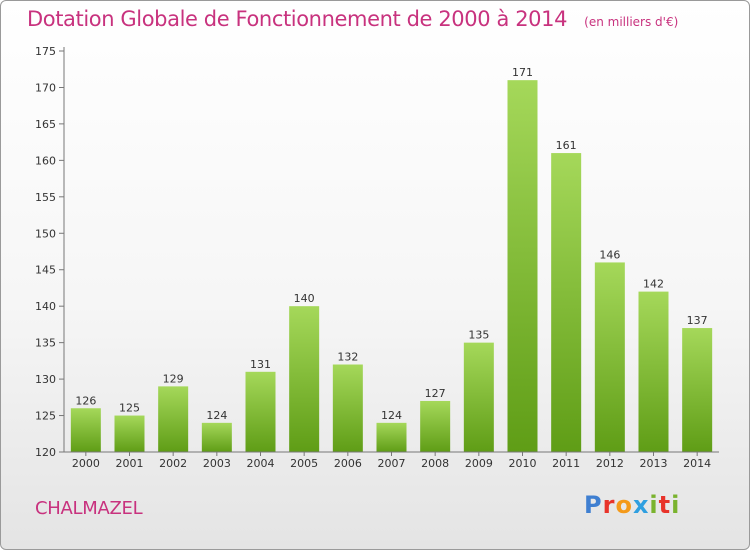 This screenshot has width=750, height=550. What do you see at coordinates (85, 400) in the screenshot?
I see `bar-value-label: 126` at bounding box center [85, 400].